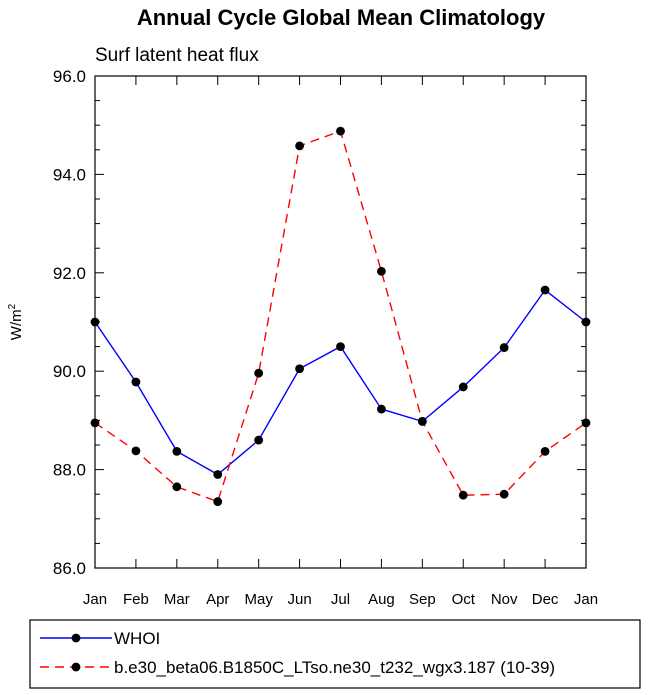 Image resolution: width=648 pixels, height=695 pixels. I want to click on y-tick-label: 96.0, so click(69, 76).